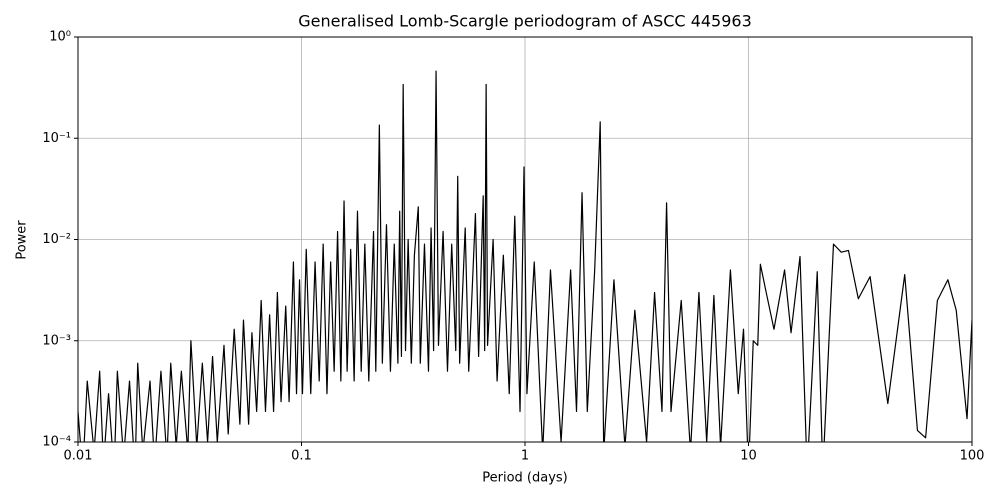  Describe the element at coordinates (60, 37) in the screenshot. I see `y-tick-label: 10⁰` at that location.